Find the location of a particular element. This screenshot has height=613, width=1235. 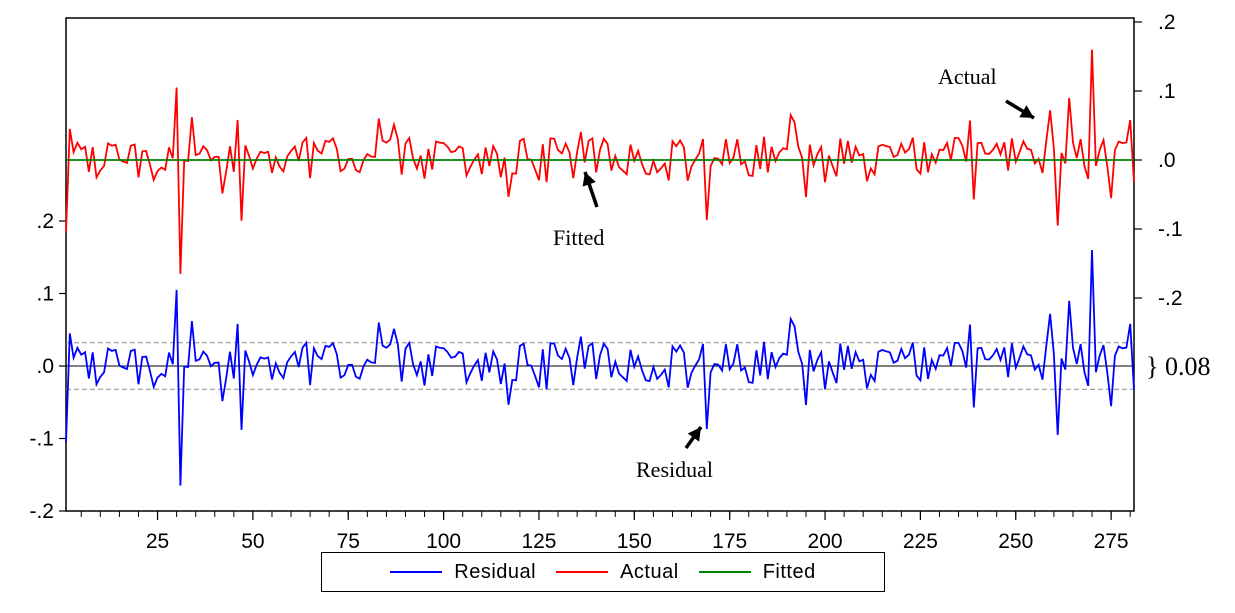

x-tick-label: 25 is located at coordinates (157, 541).